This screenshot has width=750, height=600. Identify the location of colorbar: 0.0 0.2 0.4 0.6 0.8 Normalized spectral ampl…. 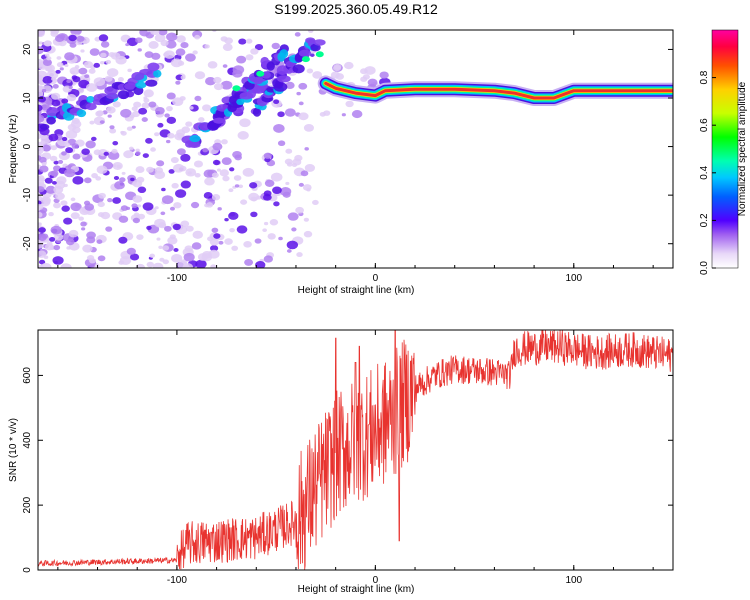
(723, 152).